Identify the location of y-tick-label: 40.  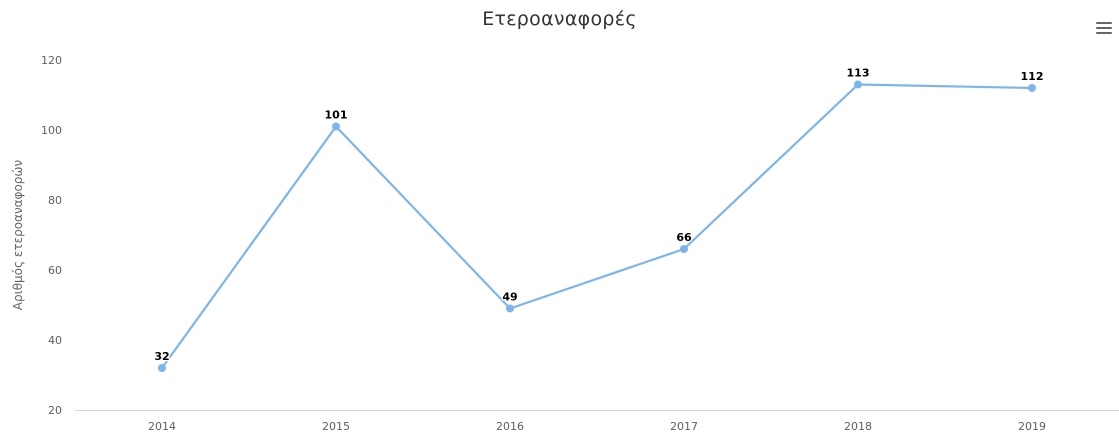
(55, 340).